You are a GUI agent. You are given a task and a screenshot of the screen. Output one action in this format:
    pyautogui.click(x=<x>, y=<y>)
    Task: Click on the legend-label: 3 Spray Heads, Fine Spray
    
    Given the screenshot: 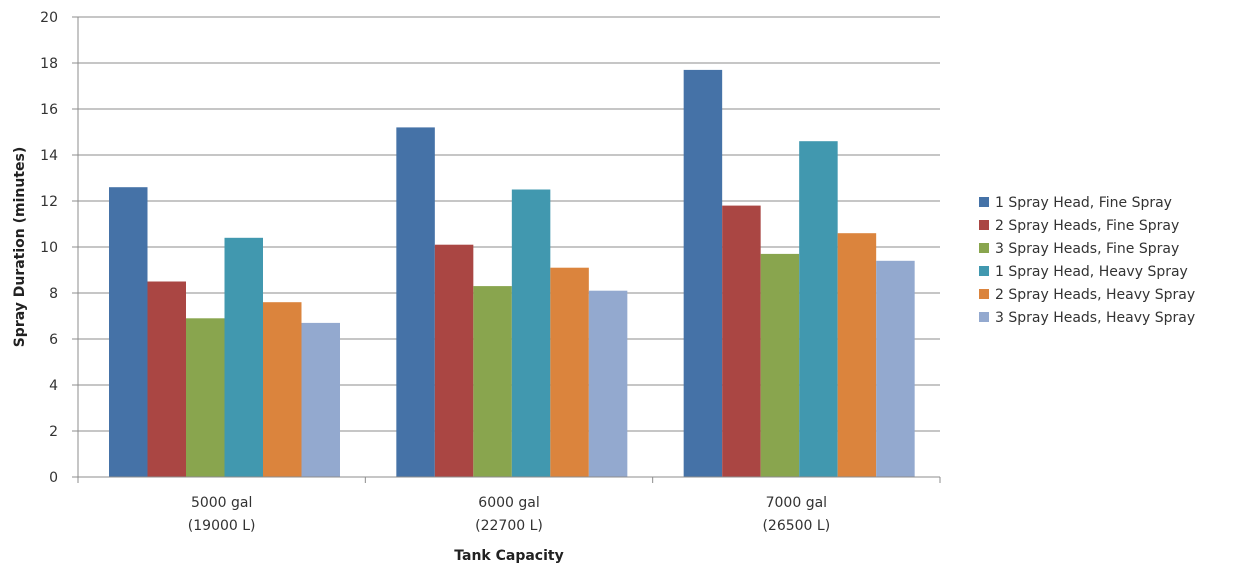 What is the action you would take?
    pyautogui.click(x=1087, y=249)
    